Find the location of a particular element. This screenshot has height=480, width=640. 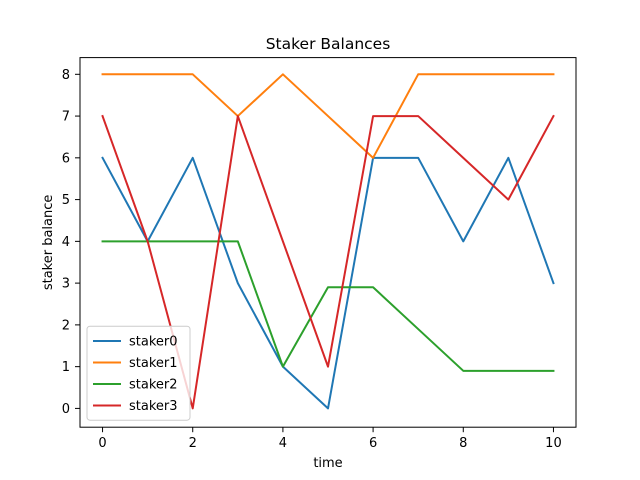

legend-box is located at coordinates (138, 373).